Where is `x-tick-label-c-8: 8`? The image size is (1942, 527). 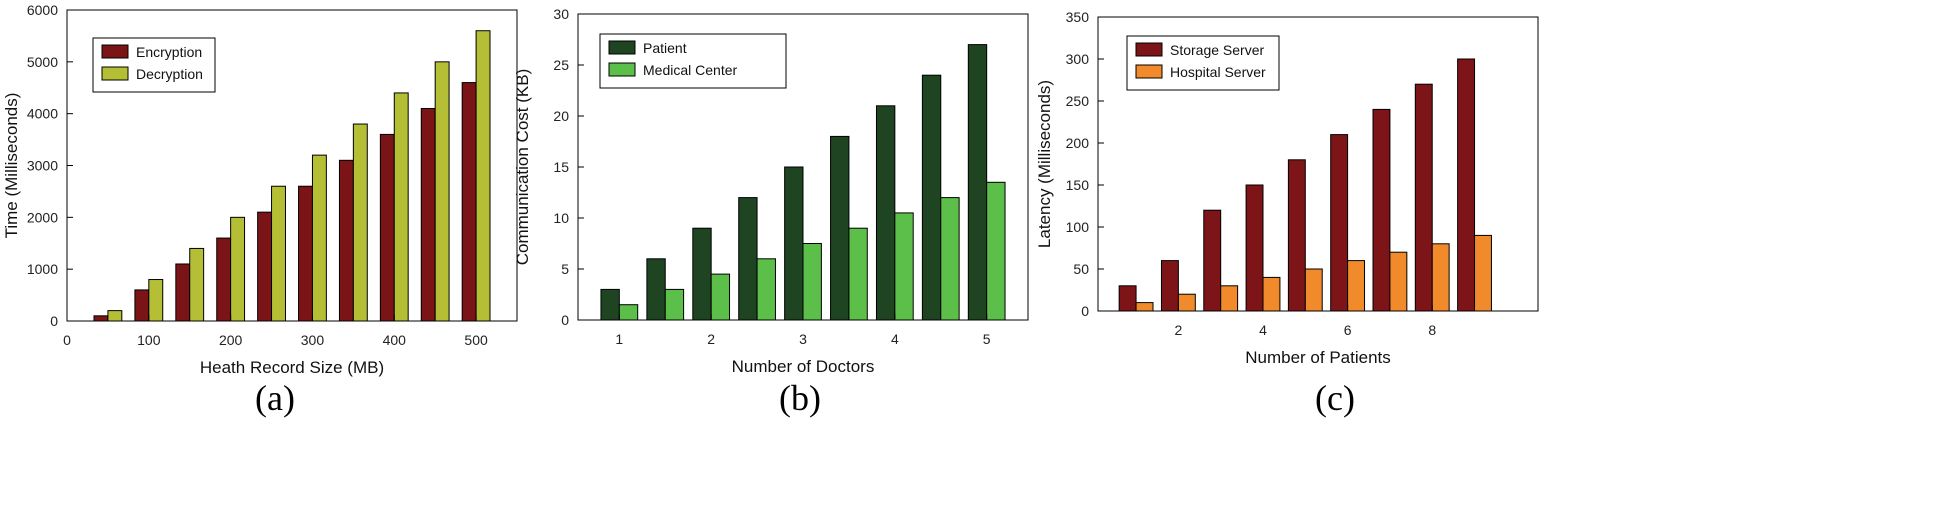
x-tick-label-c-8: 8 is located at coordinates (1432, 330).